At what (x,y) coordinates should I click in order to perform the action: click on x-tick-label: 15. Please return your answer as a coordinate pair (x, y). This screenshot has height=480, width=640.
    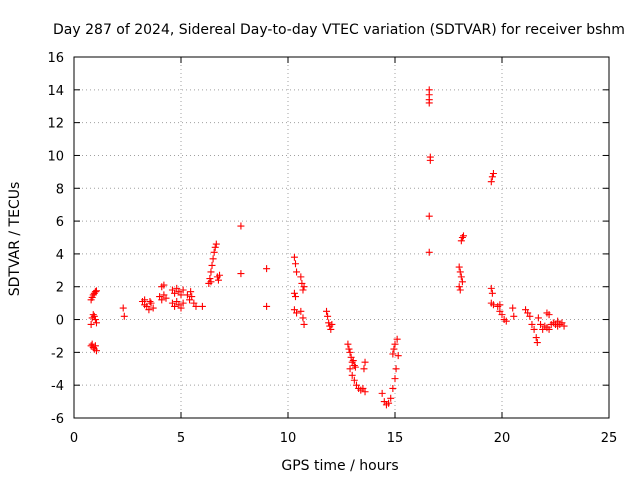
    Looking at the image, I should click on (395, 438).